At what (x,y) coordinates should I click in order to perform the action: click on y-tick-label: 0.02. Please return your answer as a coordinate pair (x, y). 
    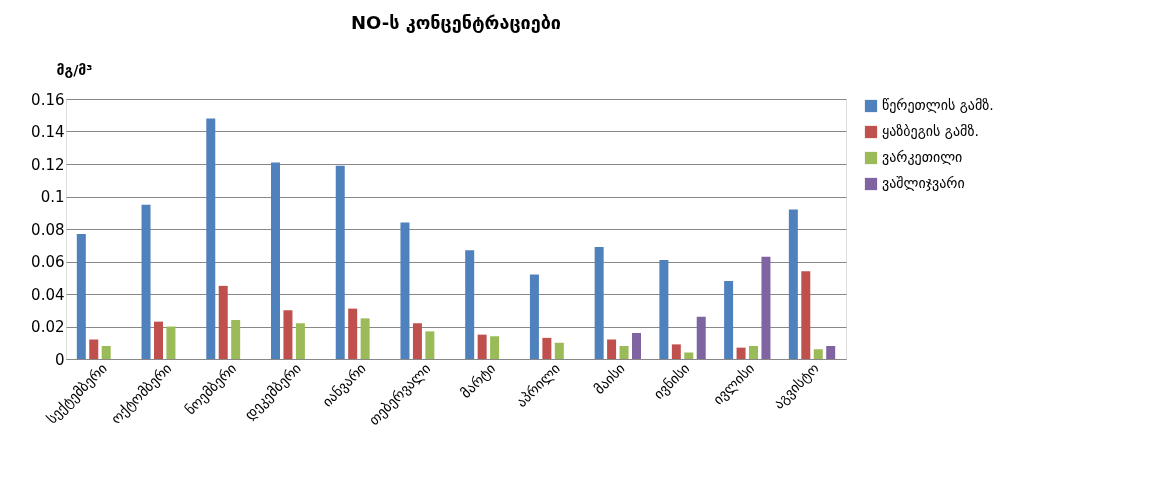
    Looking at the image, I should click on (48, 327).